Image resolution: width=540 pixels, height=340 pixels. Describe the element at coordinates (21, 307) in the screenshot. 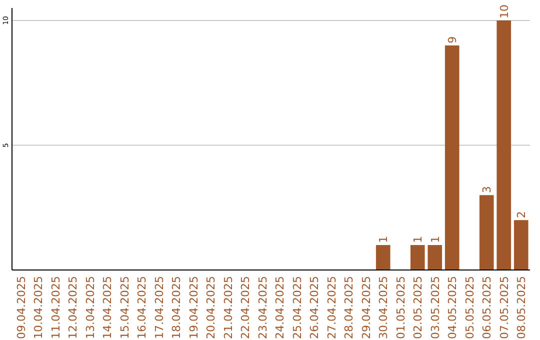

I see `x-tick-label: 09.04.2025` at that location.